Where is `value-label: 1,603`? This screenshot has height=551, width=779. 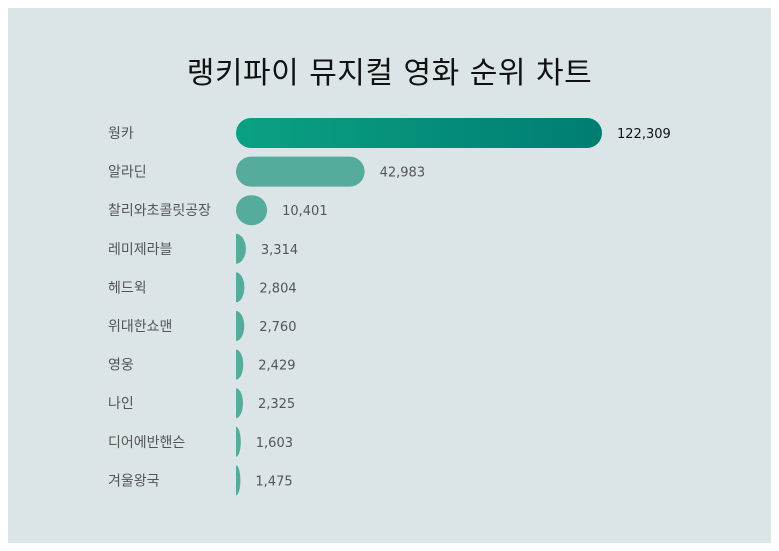 value-label: 1,603 is located at coordinates (274, 443).